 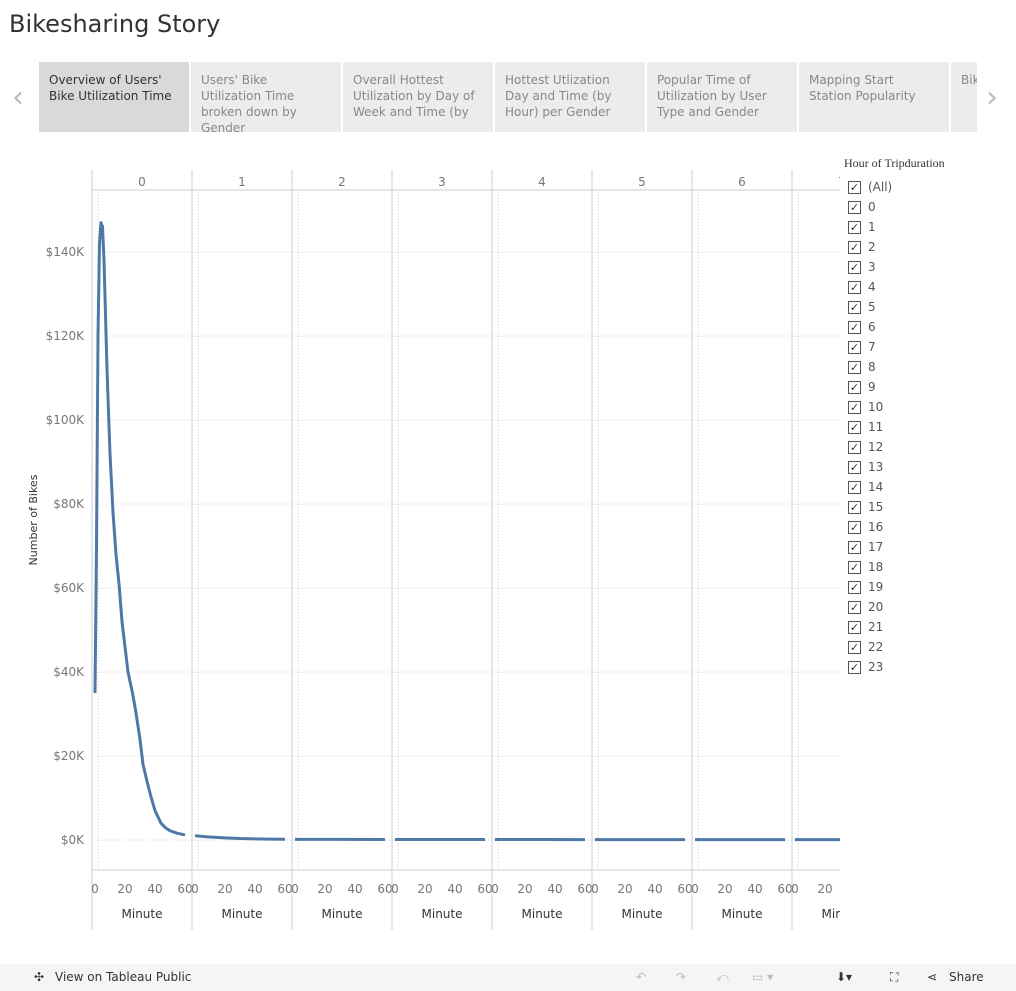 What do you see at coordinates (839, 182) in the screenshot?
I see `panel-header: 7` at bounding box center [839, 182].